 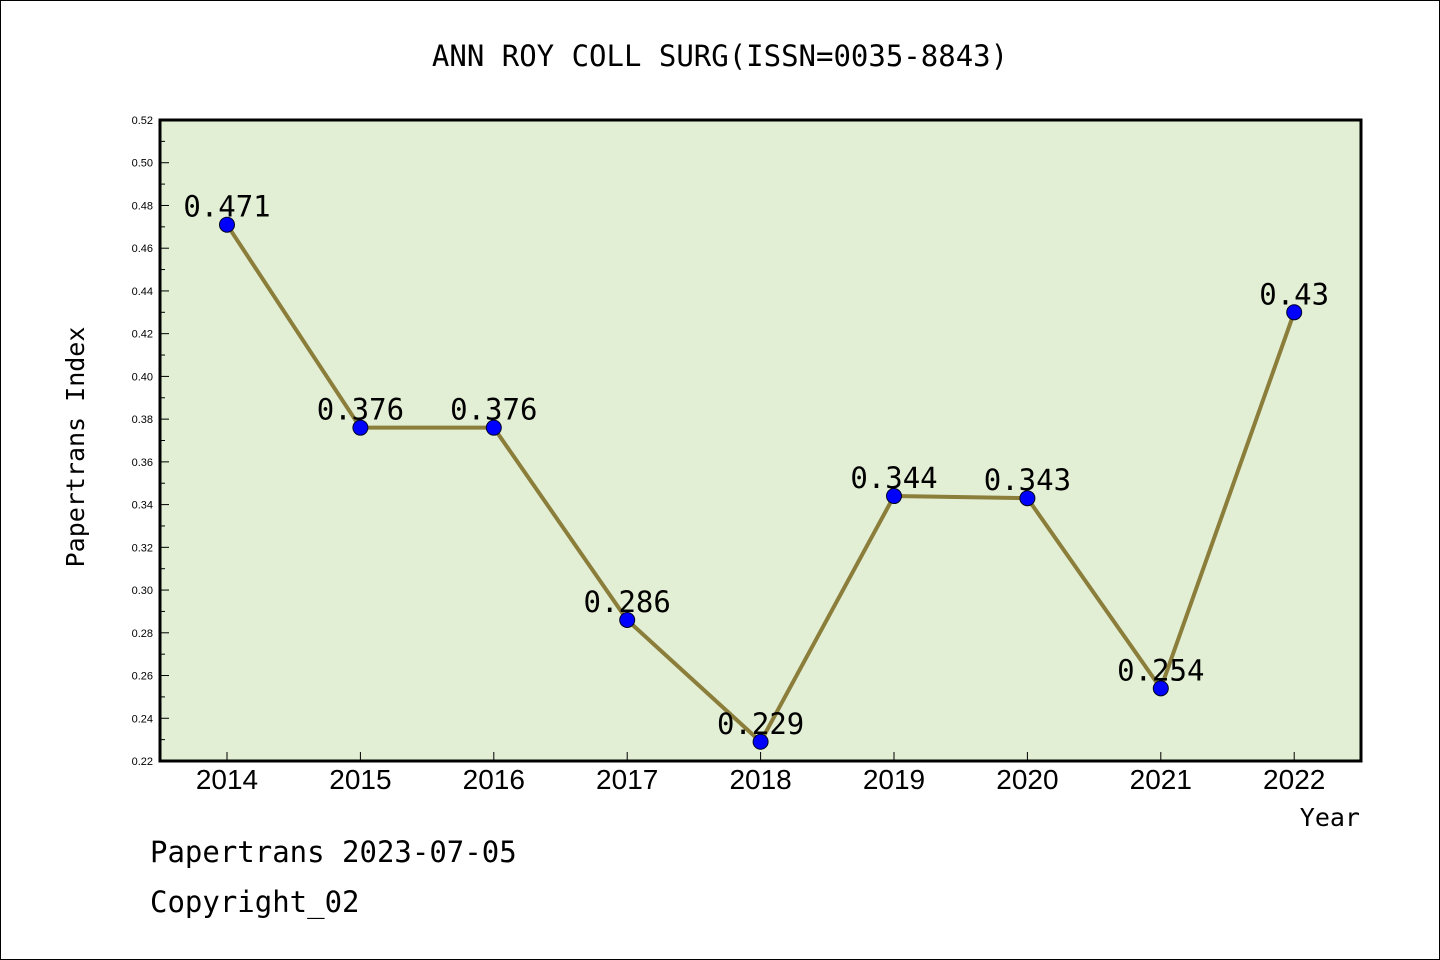 I want to click on y-tick-label: 0.44, so click(x=142, y=292).